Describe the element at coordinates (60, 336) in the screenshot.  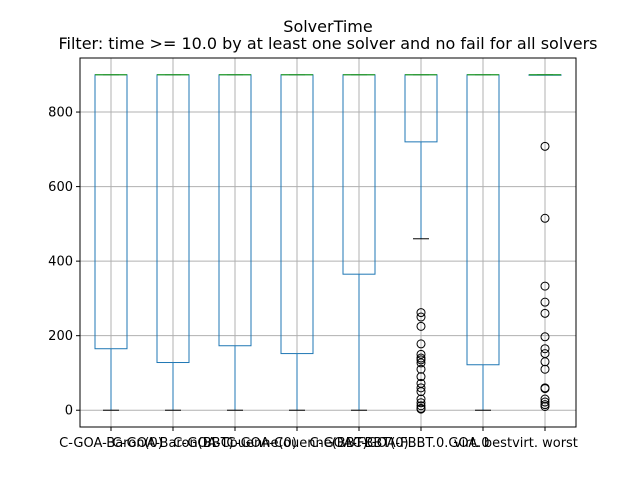
I see `y-tick-label: 200` at that location.